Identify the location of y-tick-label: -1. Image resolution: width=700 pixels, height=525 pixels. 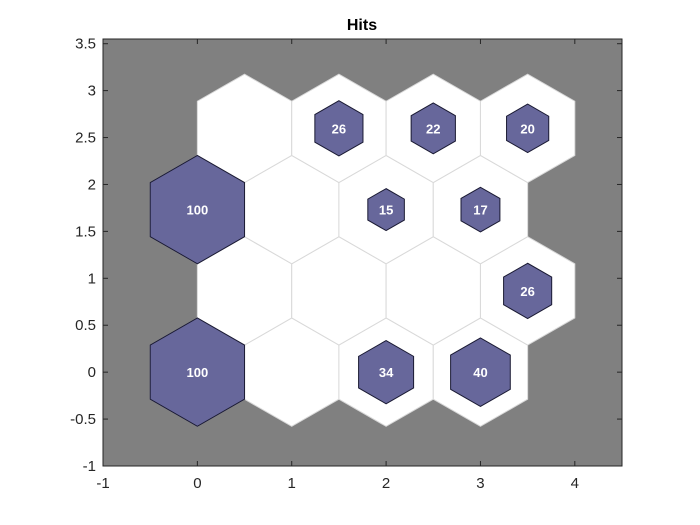
(89, 466).